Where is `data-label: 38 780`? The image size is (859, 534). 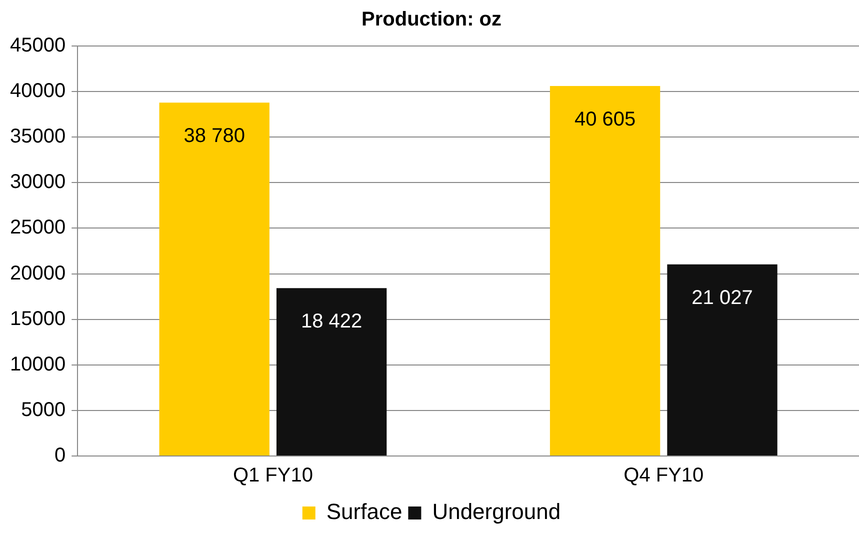
data-label: 38 780 is located at coordinates (214, 136).